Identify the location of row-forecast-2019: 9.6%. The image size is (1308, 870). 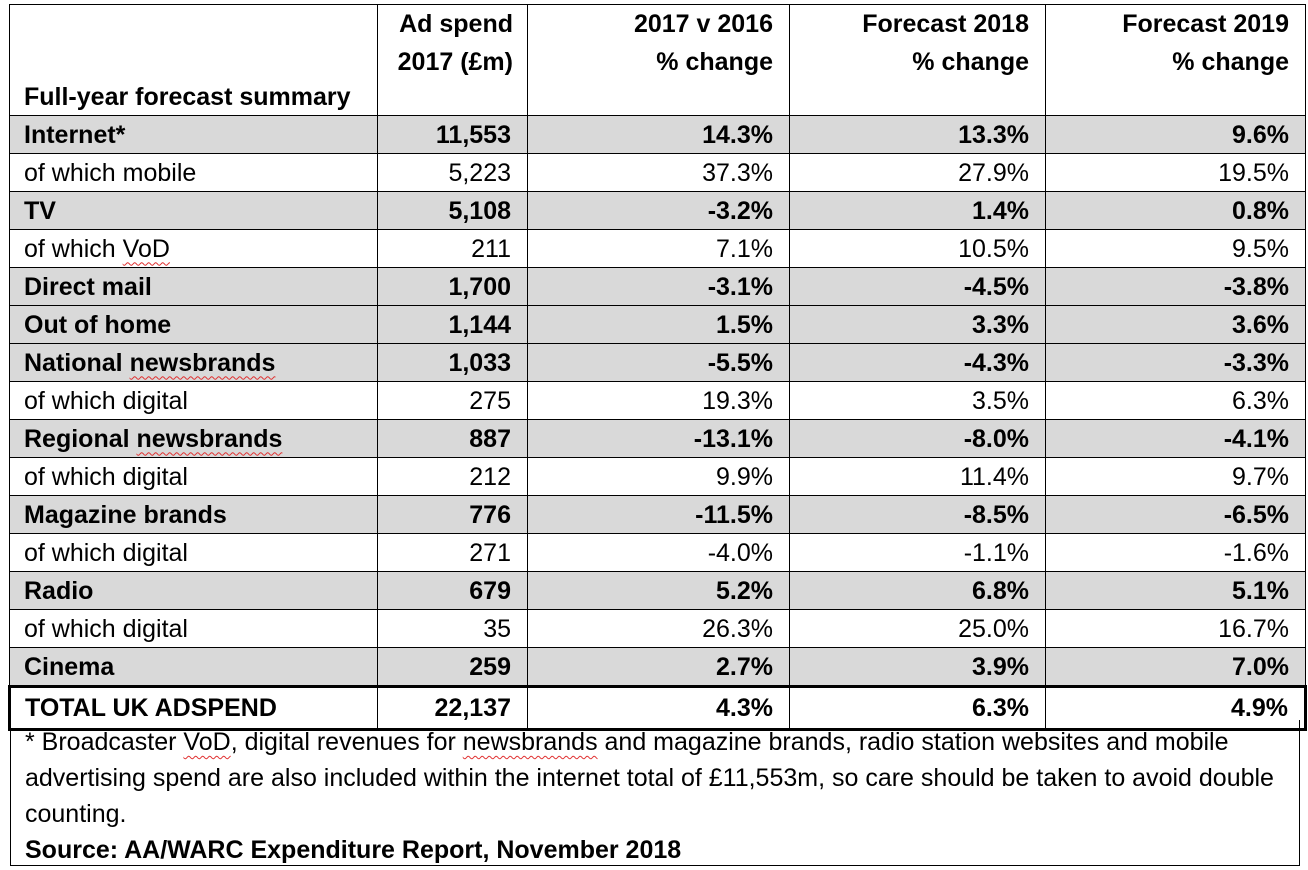
(1175, 134).